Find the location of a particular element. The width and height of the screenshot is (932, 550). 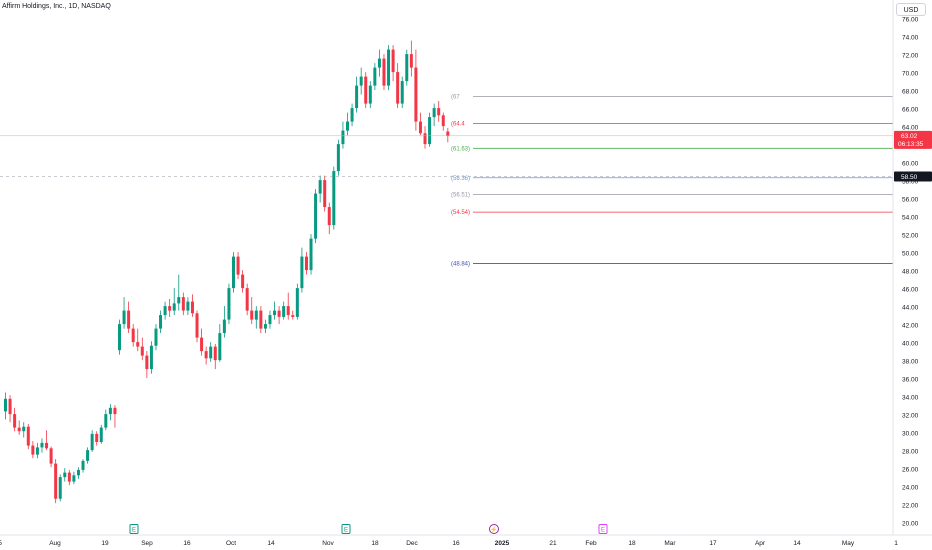

y-tick-label: 64.00 is located at coordinates (910, 127).